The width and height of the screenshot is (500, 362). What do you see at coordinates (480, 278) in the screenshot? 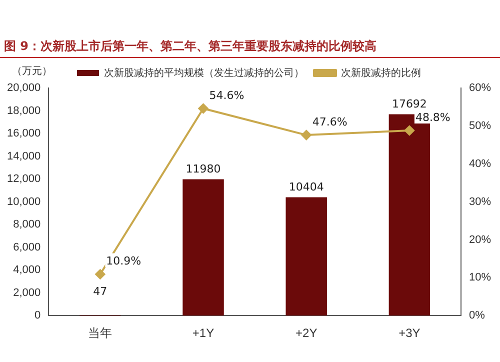
I see `y2-tick-label: 10%` at bounding box center [480, 278].